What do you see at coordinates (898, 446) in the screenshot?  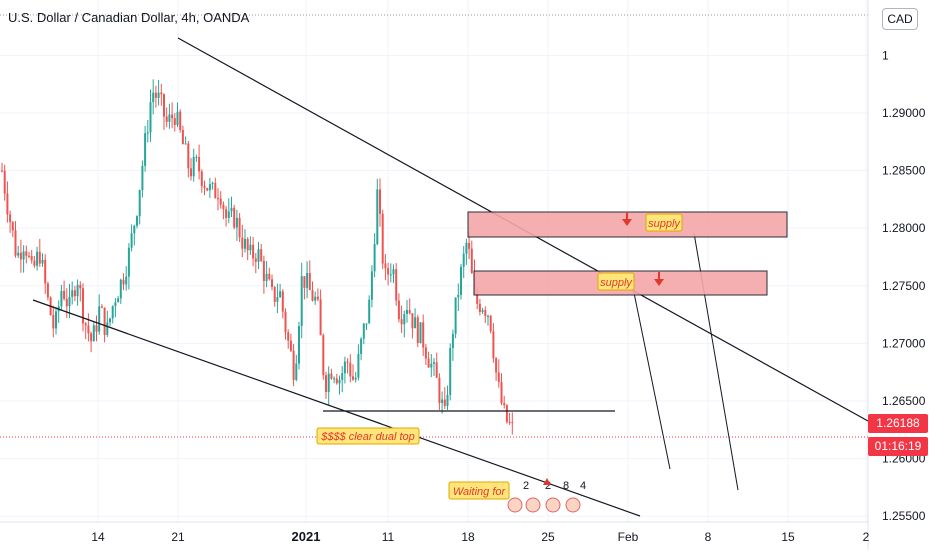 I see `countdown-tag: 01:16:19` at bounding box center [898, 446].